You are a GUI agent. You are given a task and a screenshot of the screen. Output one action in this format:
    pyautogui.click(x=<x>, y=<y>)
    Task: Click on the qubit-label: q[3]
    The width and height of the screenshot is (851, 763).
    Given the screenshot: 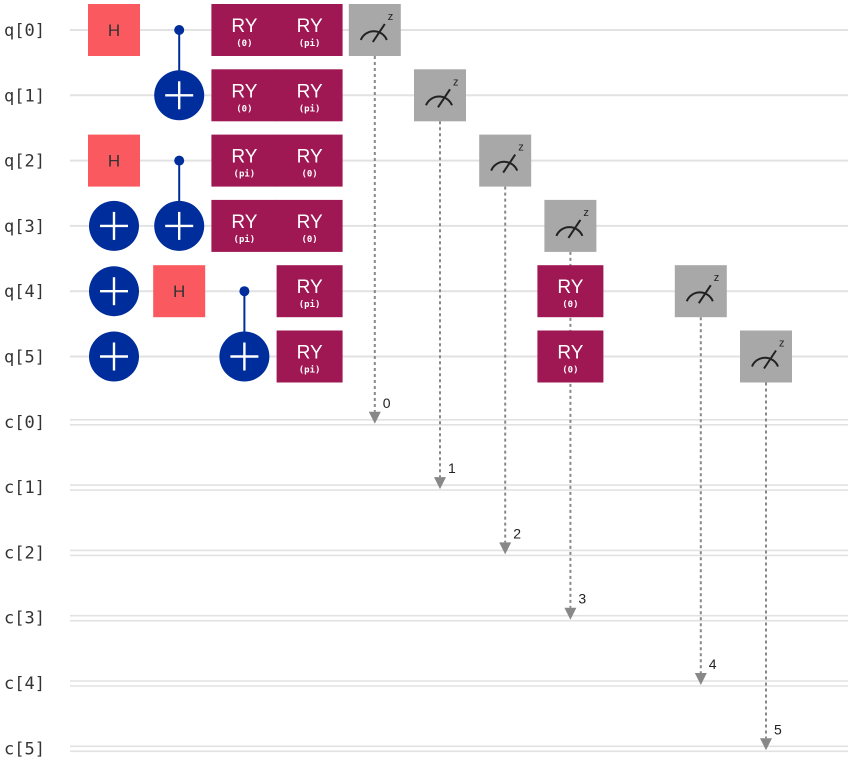 What is the action you would take?
    pyautogui.click(x=24, y=227)
    